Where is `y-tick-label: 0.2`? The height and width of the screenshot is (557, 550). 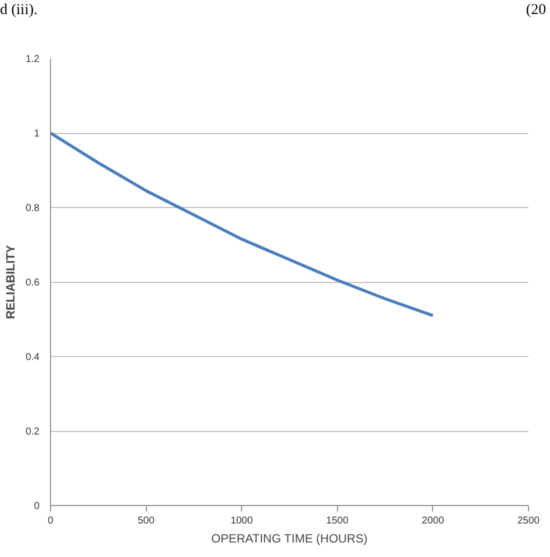
y-tick-label: 0.2 is located at coordinates (33, 432).